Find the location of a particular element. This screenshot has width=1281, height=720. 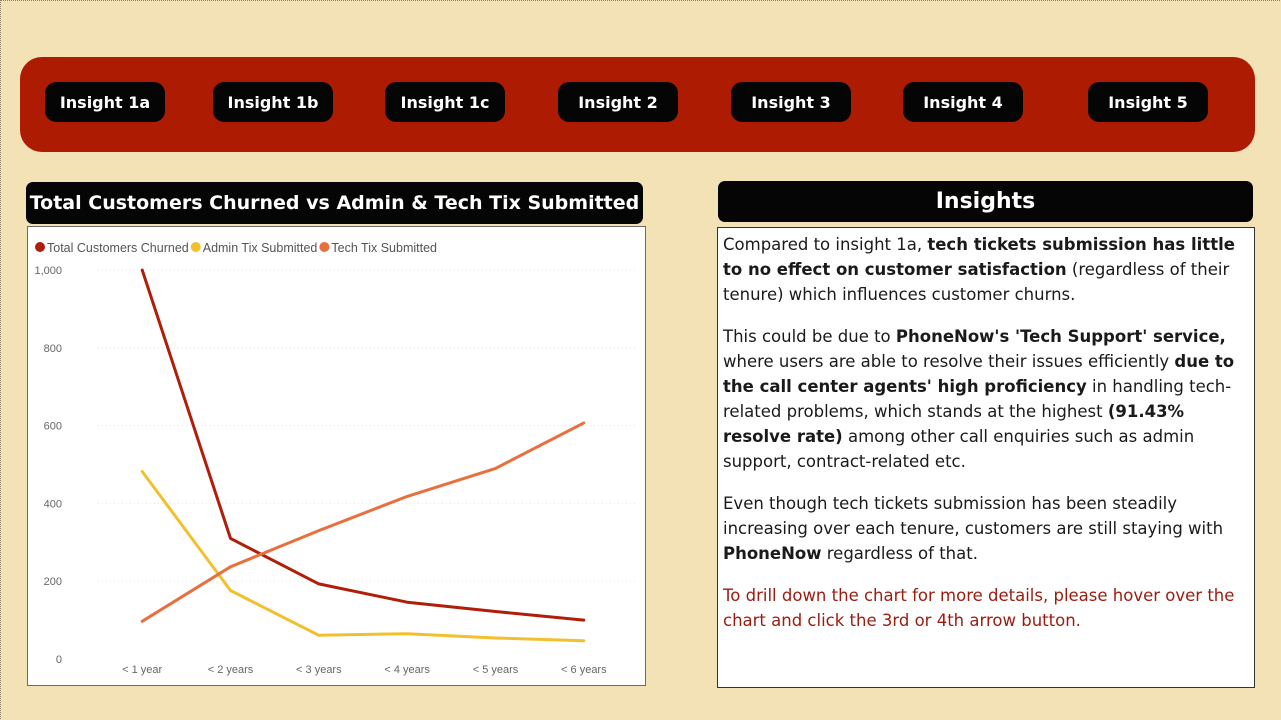

insights-title: Insights is located at coordinates (985, 201).